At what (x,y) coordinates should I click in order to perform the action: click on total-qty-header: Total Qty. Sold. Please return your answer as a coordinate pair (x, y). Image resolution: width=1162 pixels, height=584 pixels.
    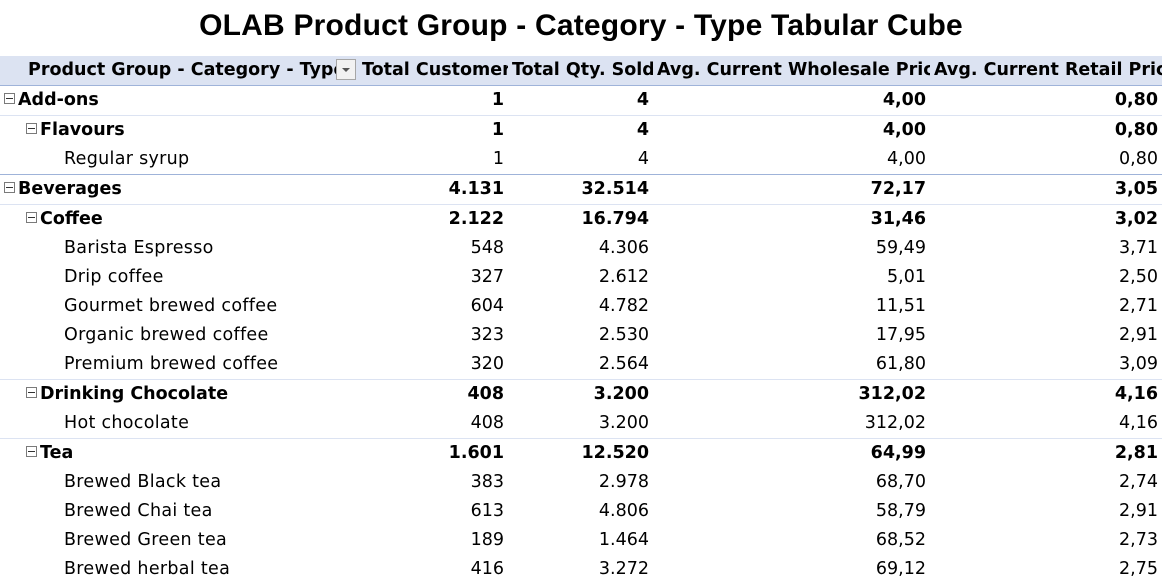
    Looking at the image, I should click on (580, 71).